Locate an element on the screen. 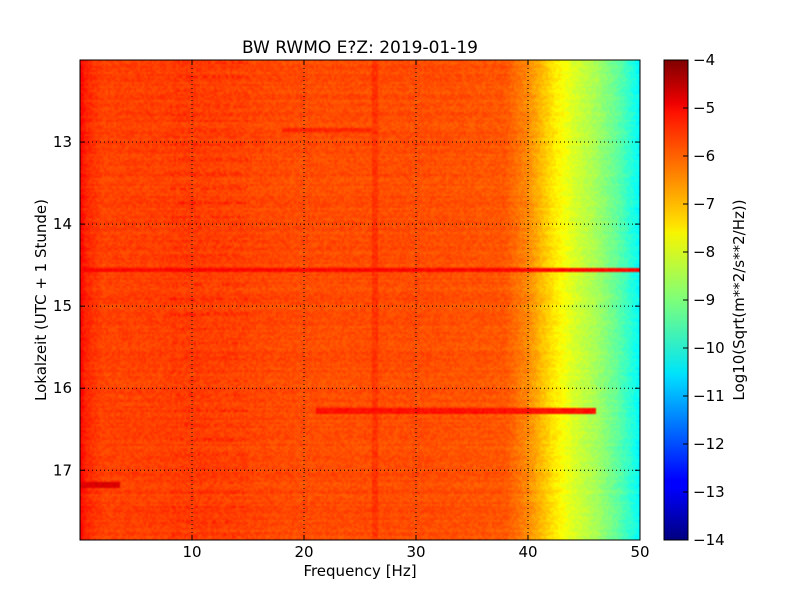 The height and width of the screenshot is (600, 800). y-tick-label: 13 is located at coordinates (62, 142).